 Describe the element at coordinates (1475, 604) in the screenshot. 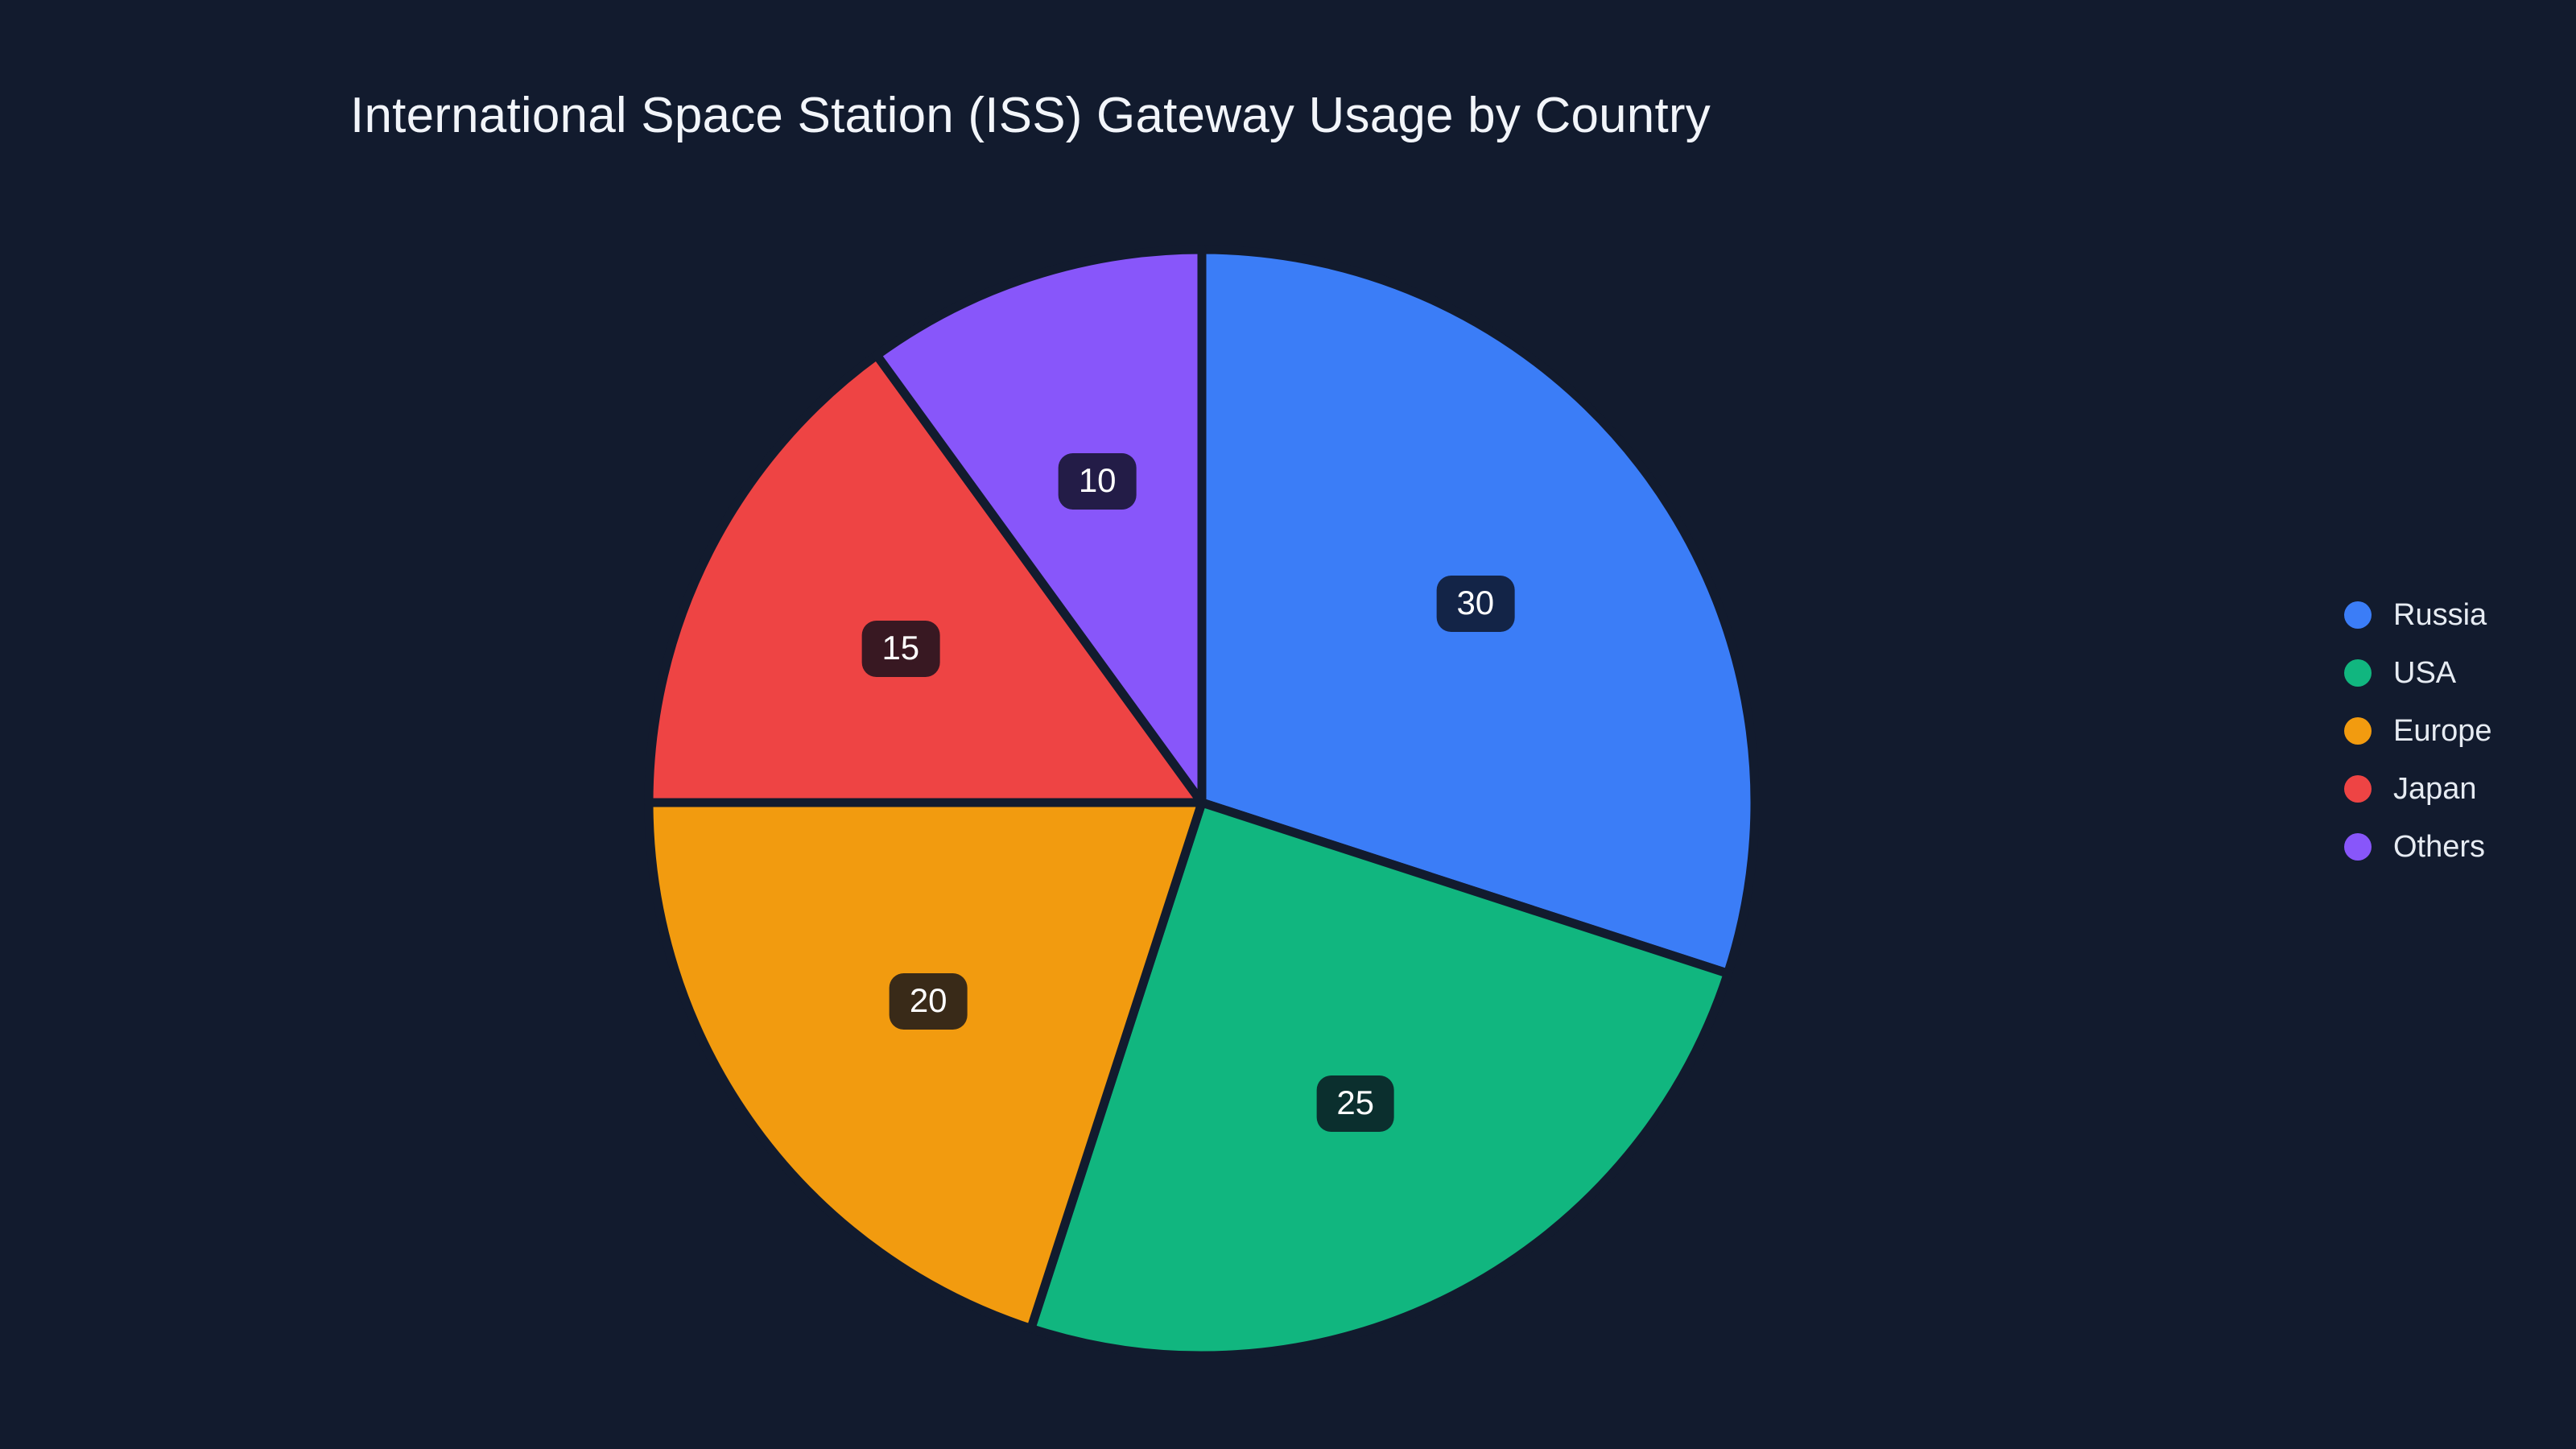

I see `slice-value-label-russia: 30` at that location.